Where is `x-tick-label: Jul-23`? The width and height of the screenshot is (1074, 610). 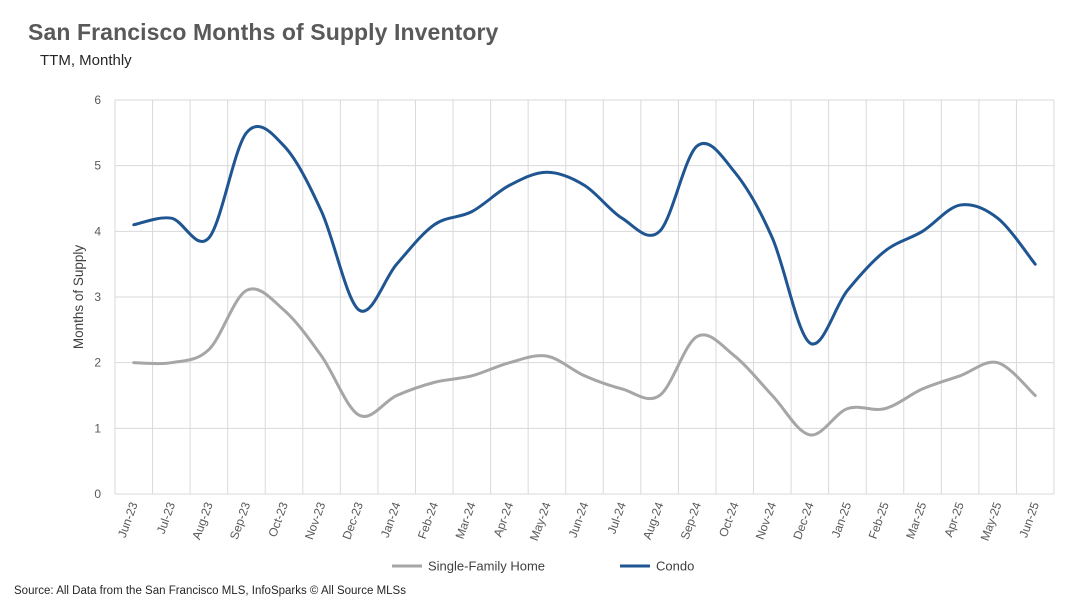 x-tick-label: Jul-23 is located at coordinates (166, 518).